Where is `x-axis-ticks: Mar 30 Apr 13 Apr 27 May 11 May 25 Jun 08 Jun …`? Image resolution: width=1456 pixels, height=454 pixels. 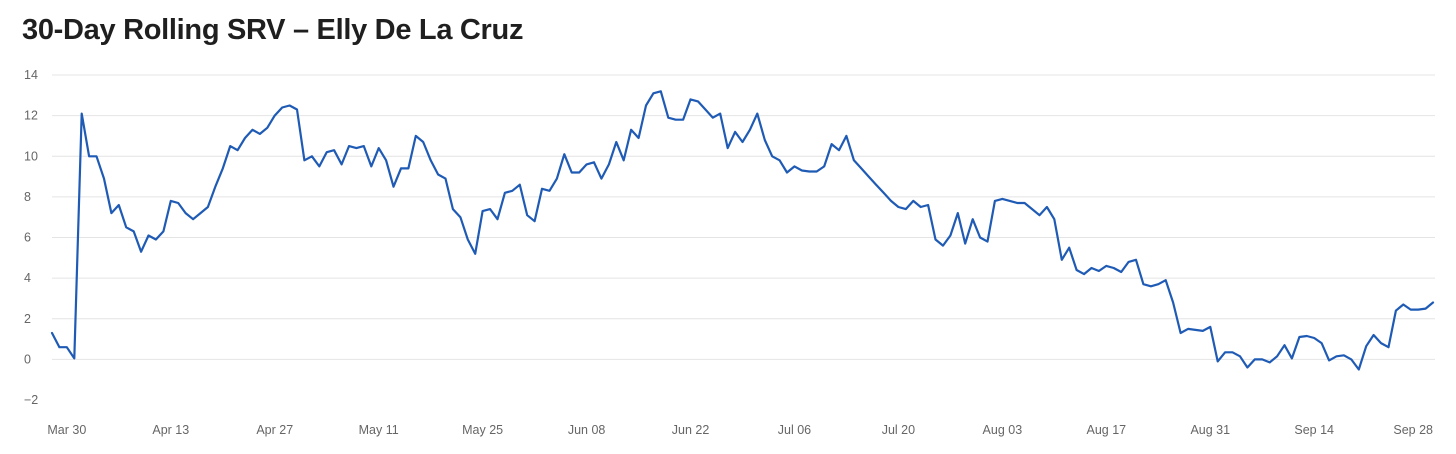 x-axis-ticks: Mar 30 Apr 13 Apr 27 May 11 May 25 Jun 08 Jun … is located at coordinates (740, 430).